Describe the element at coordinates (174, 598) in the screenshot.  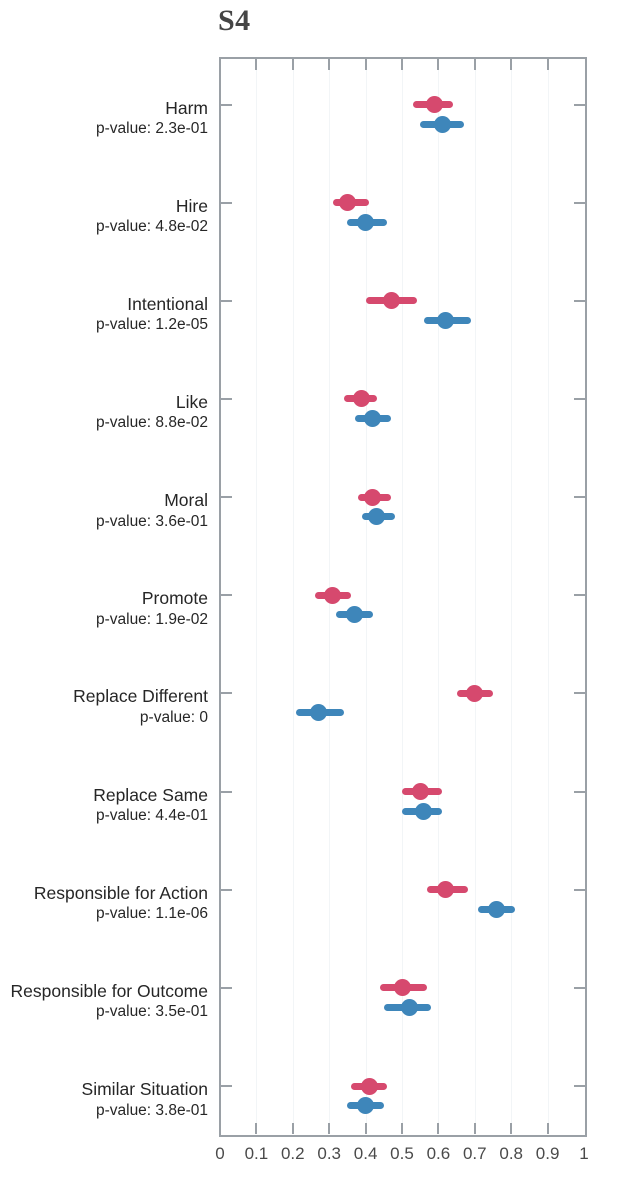
I see `category-label: Promote` at that location.